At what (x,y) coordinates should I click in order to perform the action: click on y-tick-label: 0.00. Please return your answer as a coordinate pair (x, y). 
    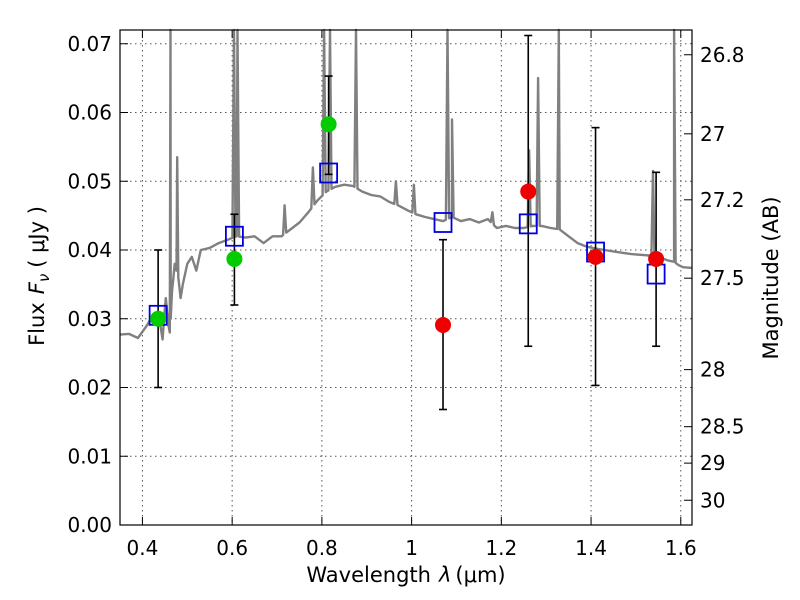
    Looking at the image, I should click on (89, 525).